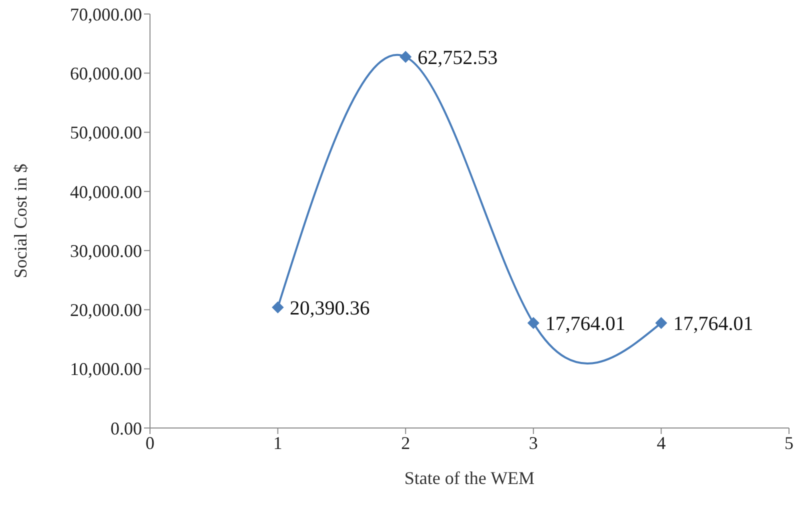  I want to click on y-tick-label: 10,000.00, so click(106, 369).